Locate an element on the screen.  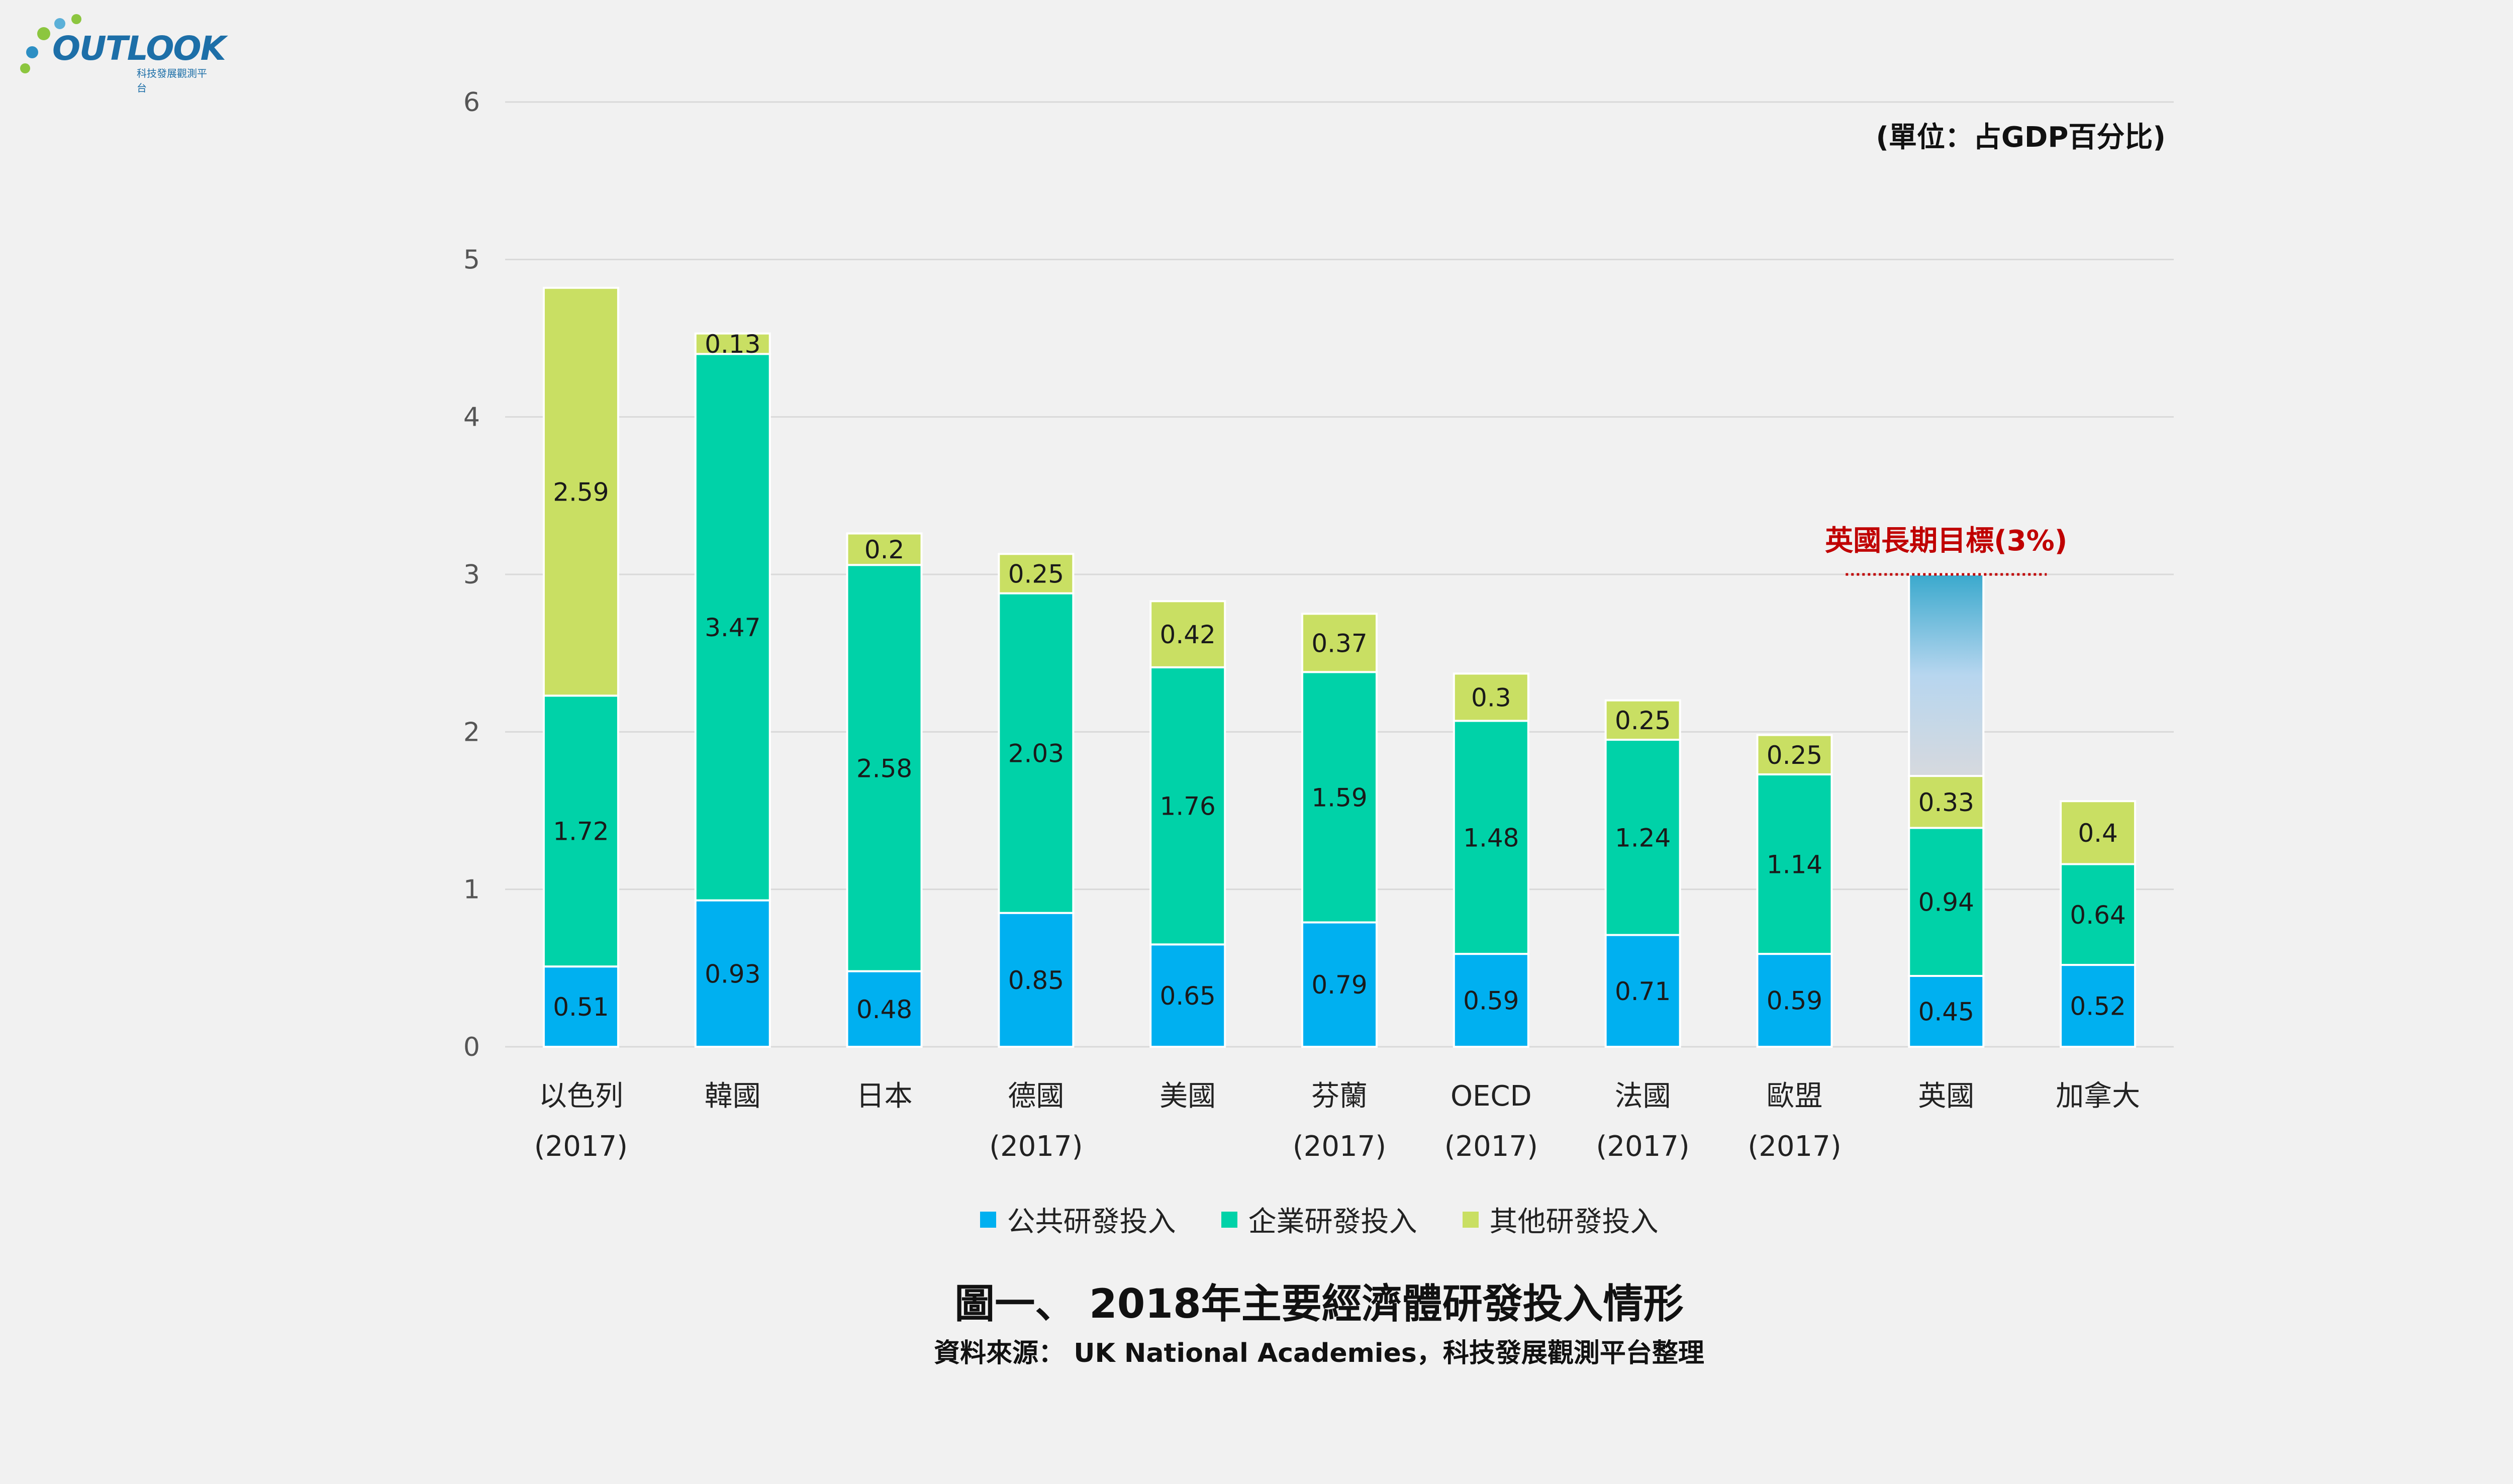
target-annotation: 英國長期目標(3%) is located at coordinates (1946, 651).